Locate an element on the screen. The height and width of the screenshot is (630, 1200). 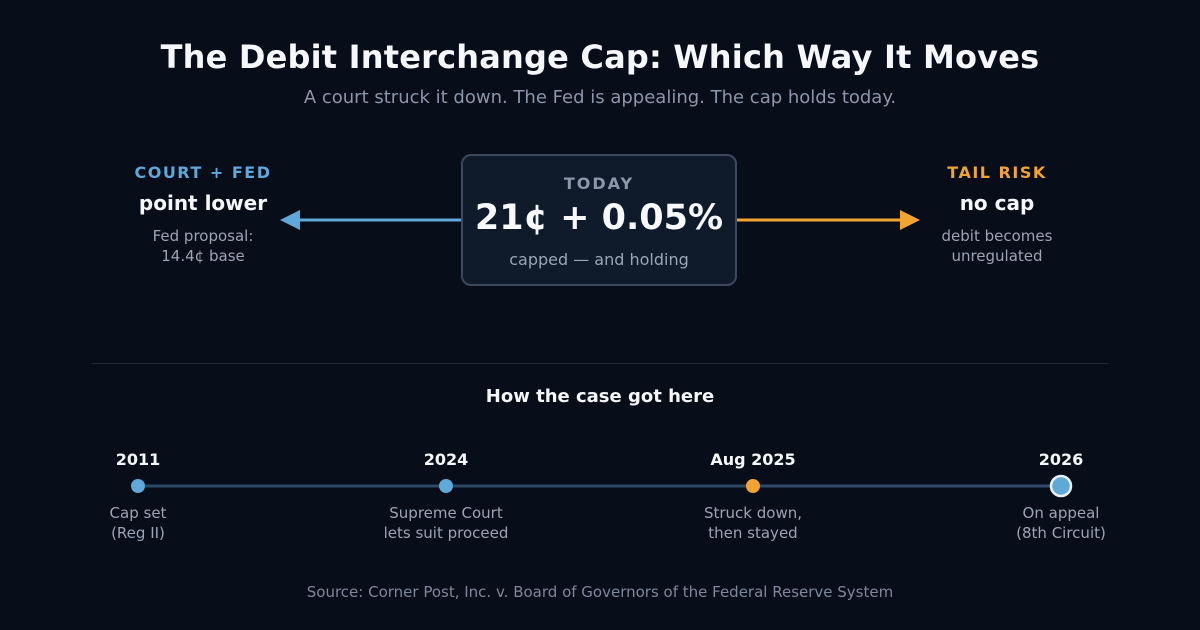
right-outcome-tag: TAIL RISK is located at coordinates (997, 172).